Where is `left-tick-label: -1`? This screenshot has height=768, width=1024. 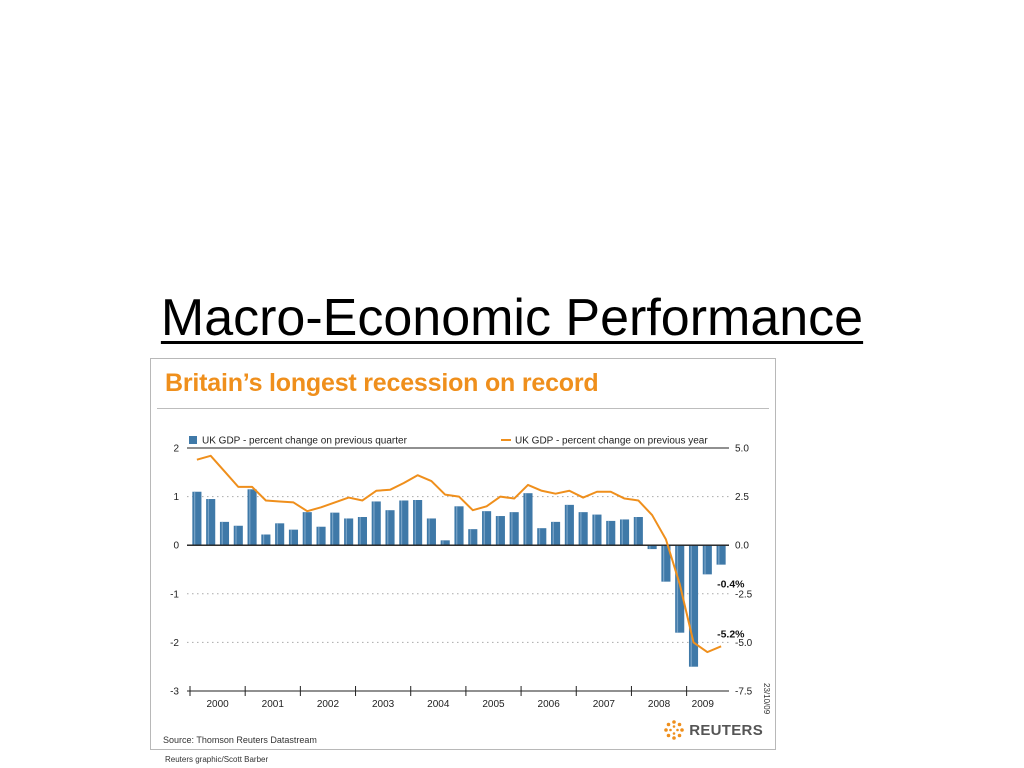
left-tick-label: -1 is located at coordinates (174, 594).